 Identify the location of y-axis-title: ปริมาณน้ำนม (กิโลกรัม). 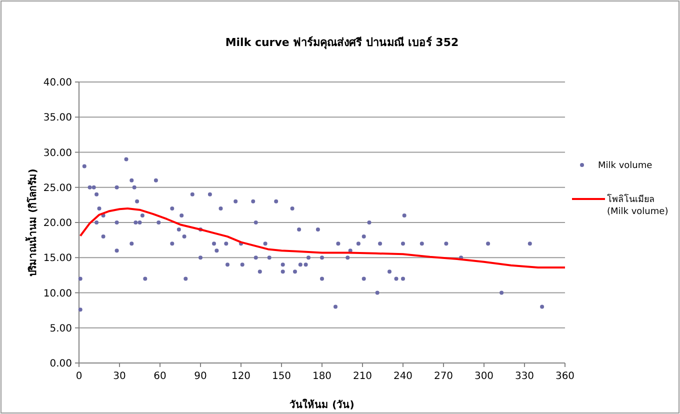
(32, 222).